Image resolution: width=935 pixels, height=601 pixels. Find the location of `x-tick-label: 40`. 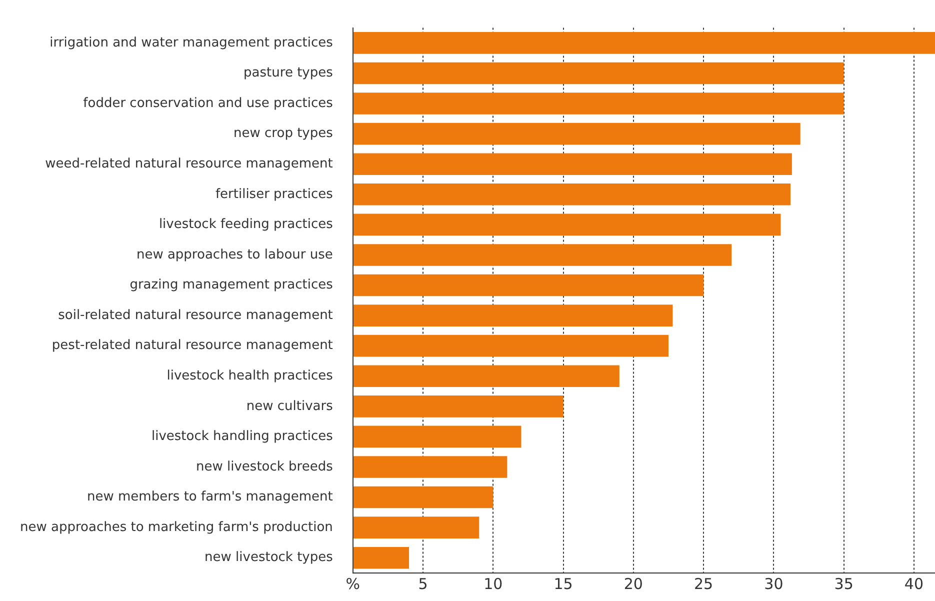

x-tick-label: 40 is located at coordinates (914, 583).